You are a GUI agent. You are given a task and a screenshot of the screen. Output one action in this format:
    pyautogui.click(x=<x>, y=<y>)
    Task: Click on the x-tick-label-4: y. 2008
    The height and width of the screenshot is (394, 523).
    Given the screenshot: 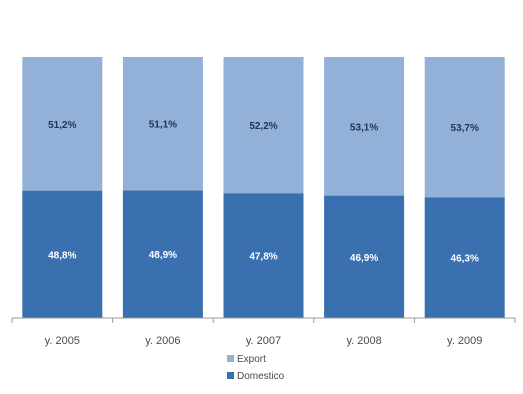 What is the action you would take?
    pyautogui.click(x=363, y=341)
    